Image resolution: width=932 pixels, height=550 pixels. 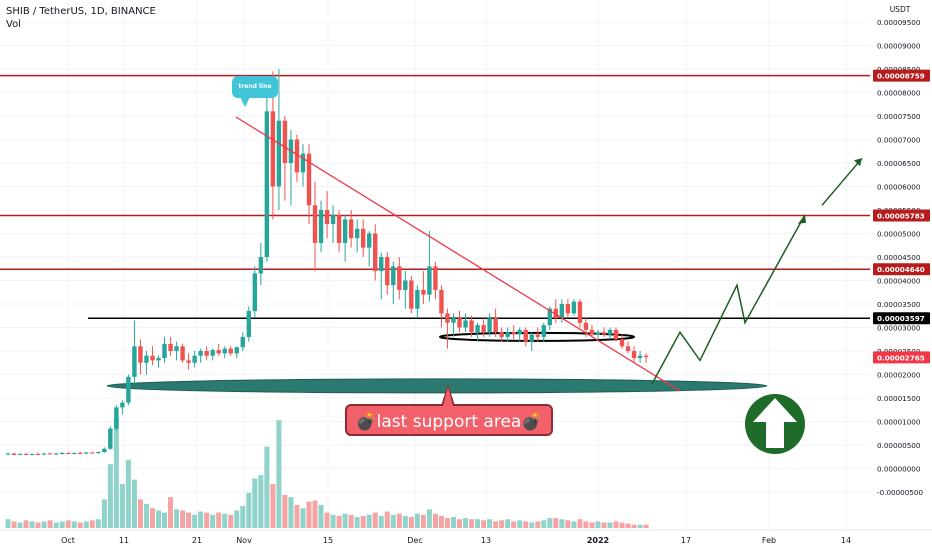 I want to click on price-tick-label: 0.00002000, so click(x=899, y=375).